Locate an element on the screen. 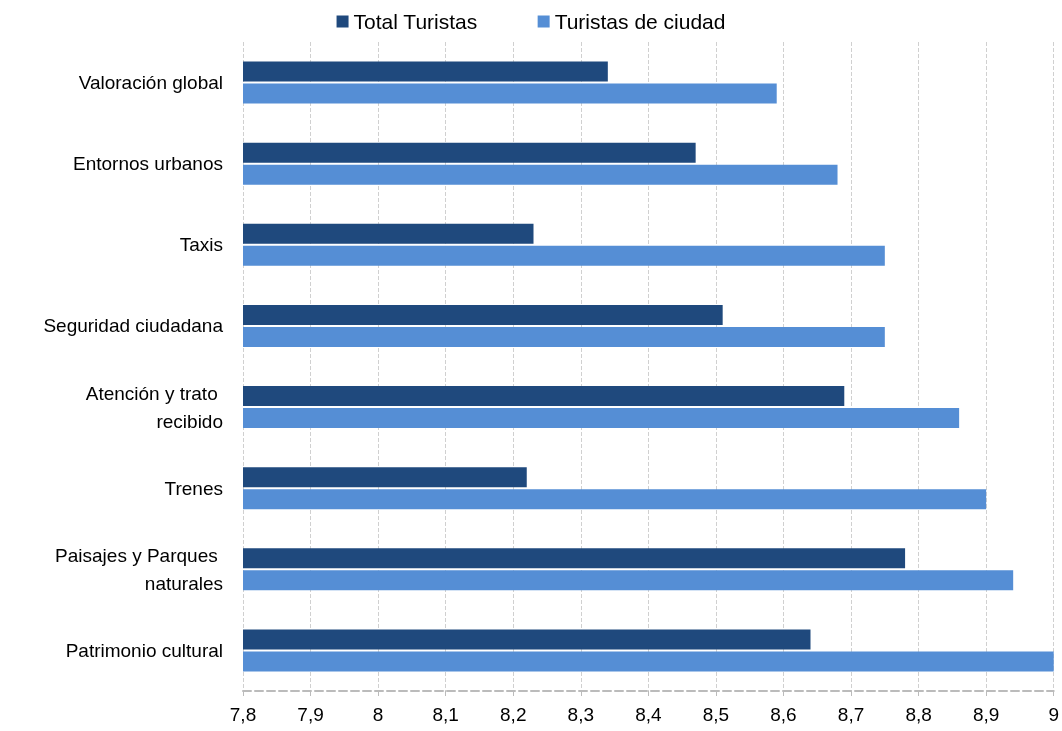  legend-label: Turistas de ciudad is located at coordinates (640, 21).